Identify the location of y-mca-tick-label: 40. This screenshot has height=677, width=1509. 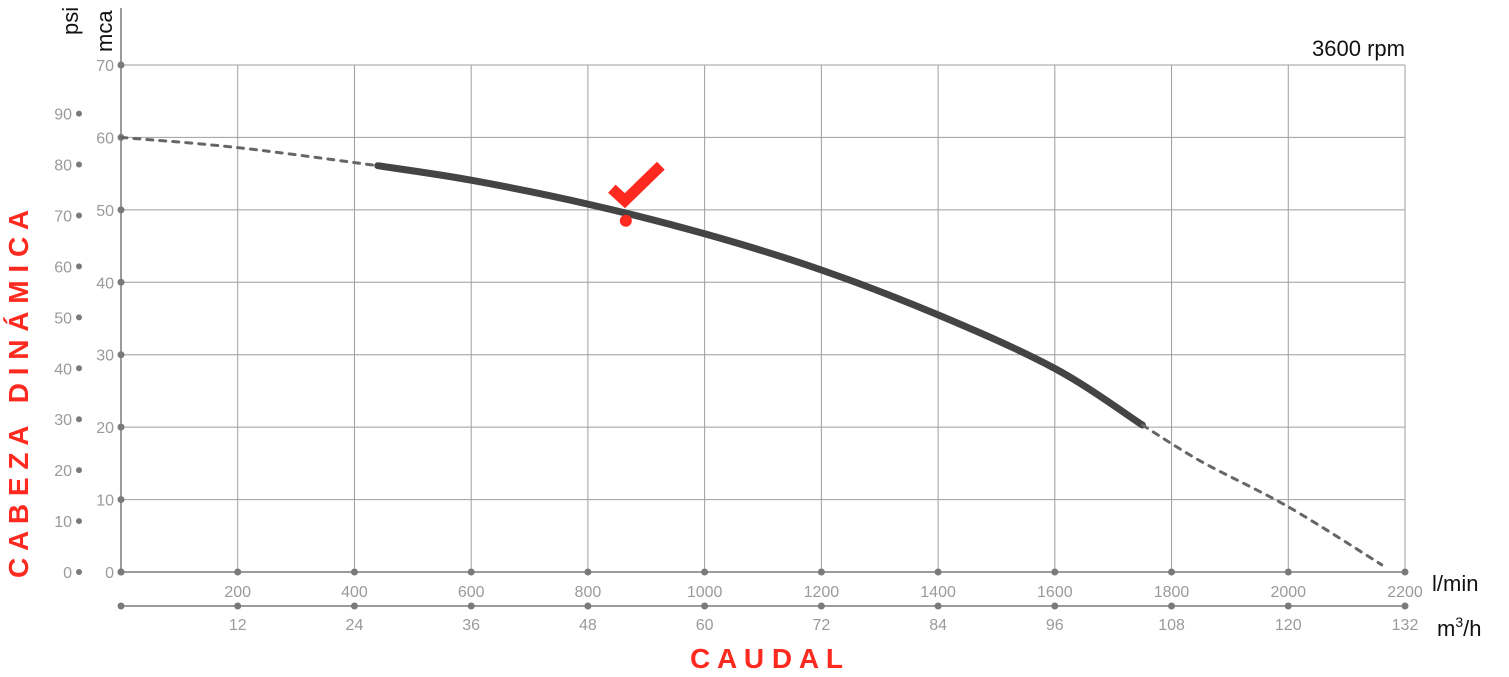
(105, 283).